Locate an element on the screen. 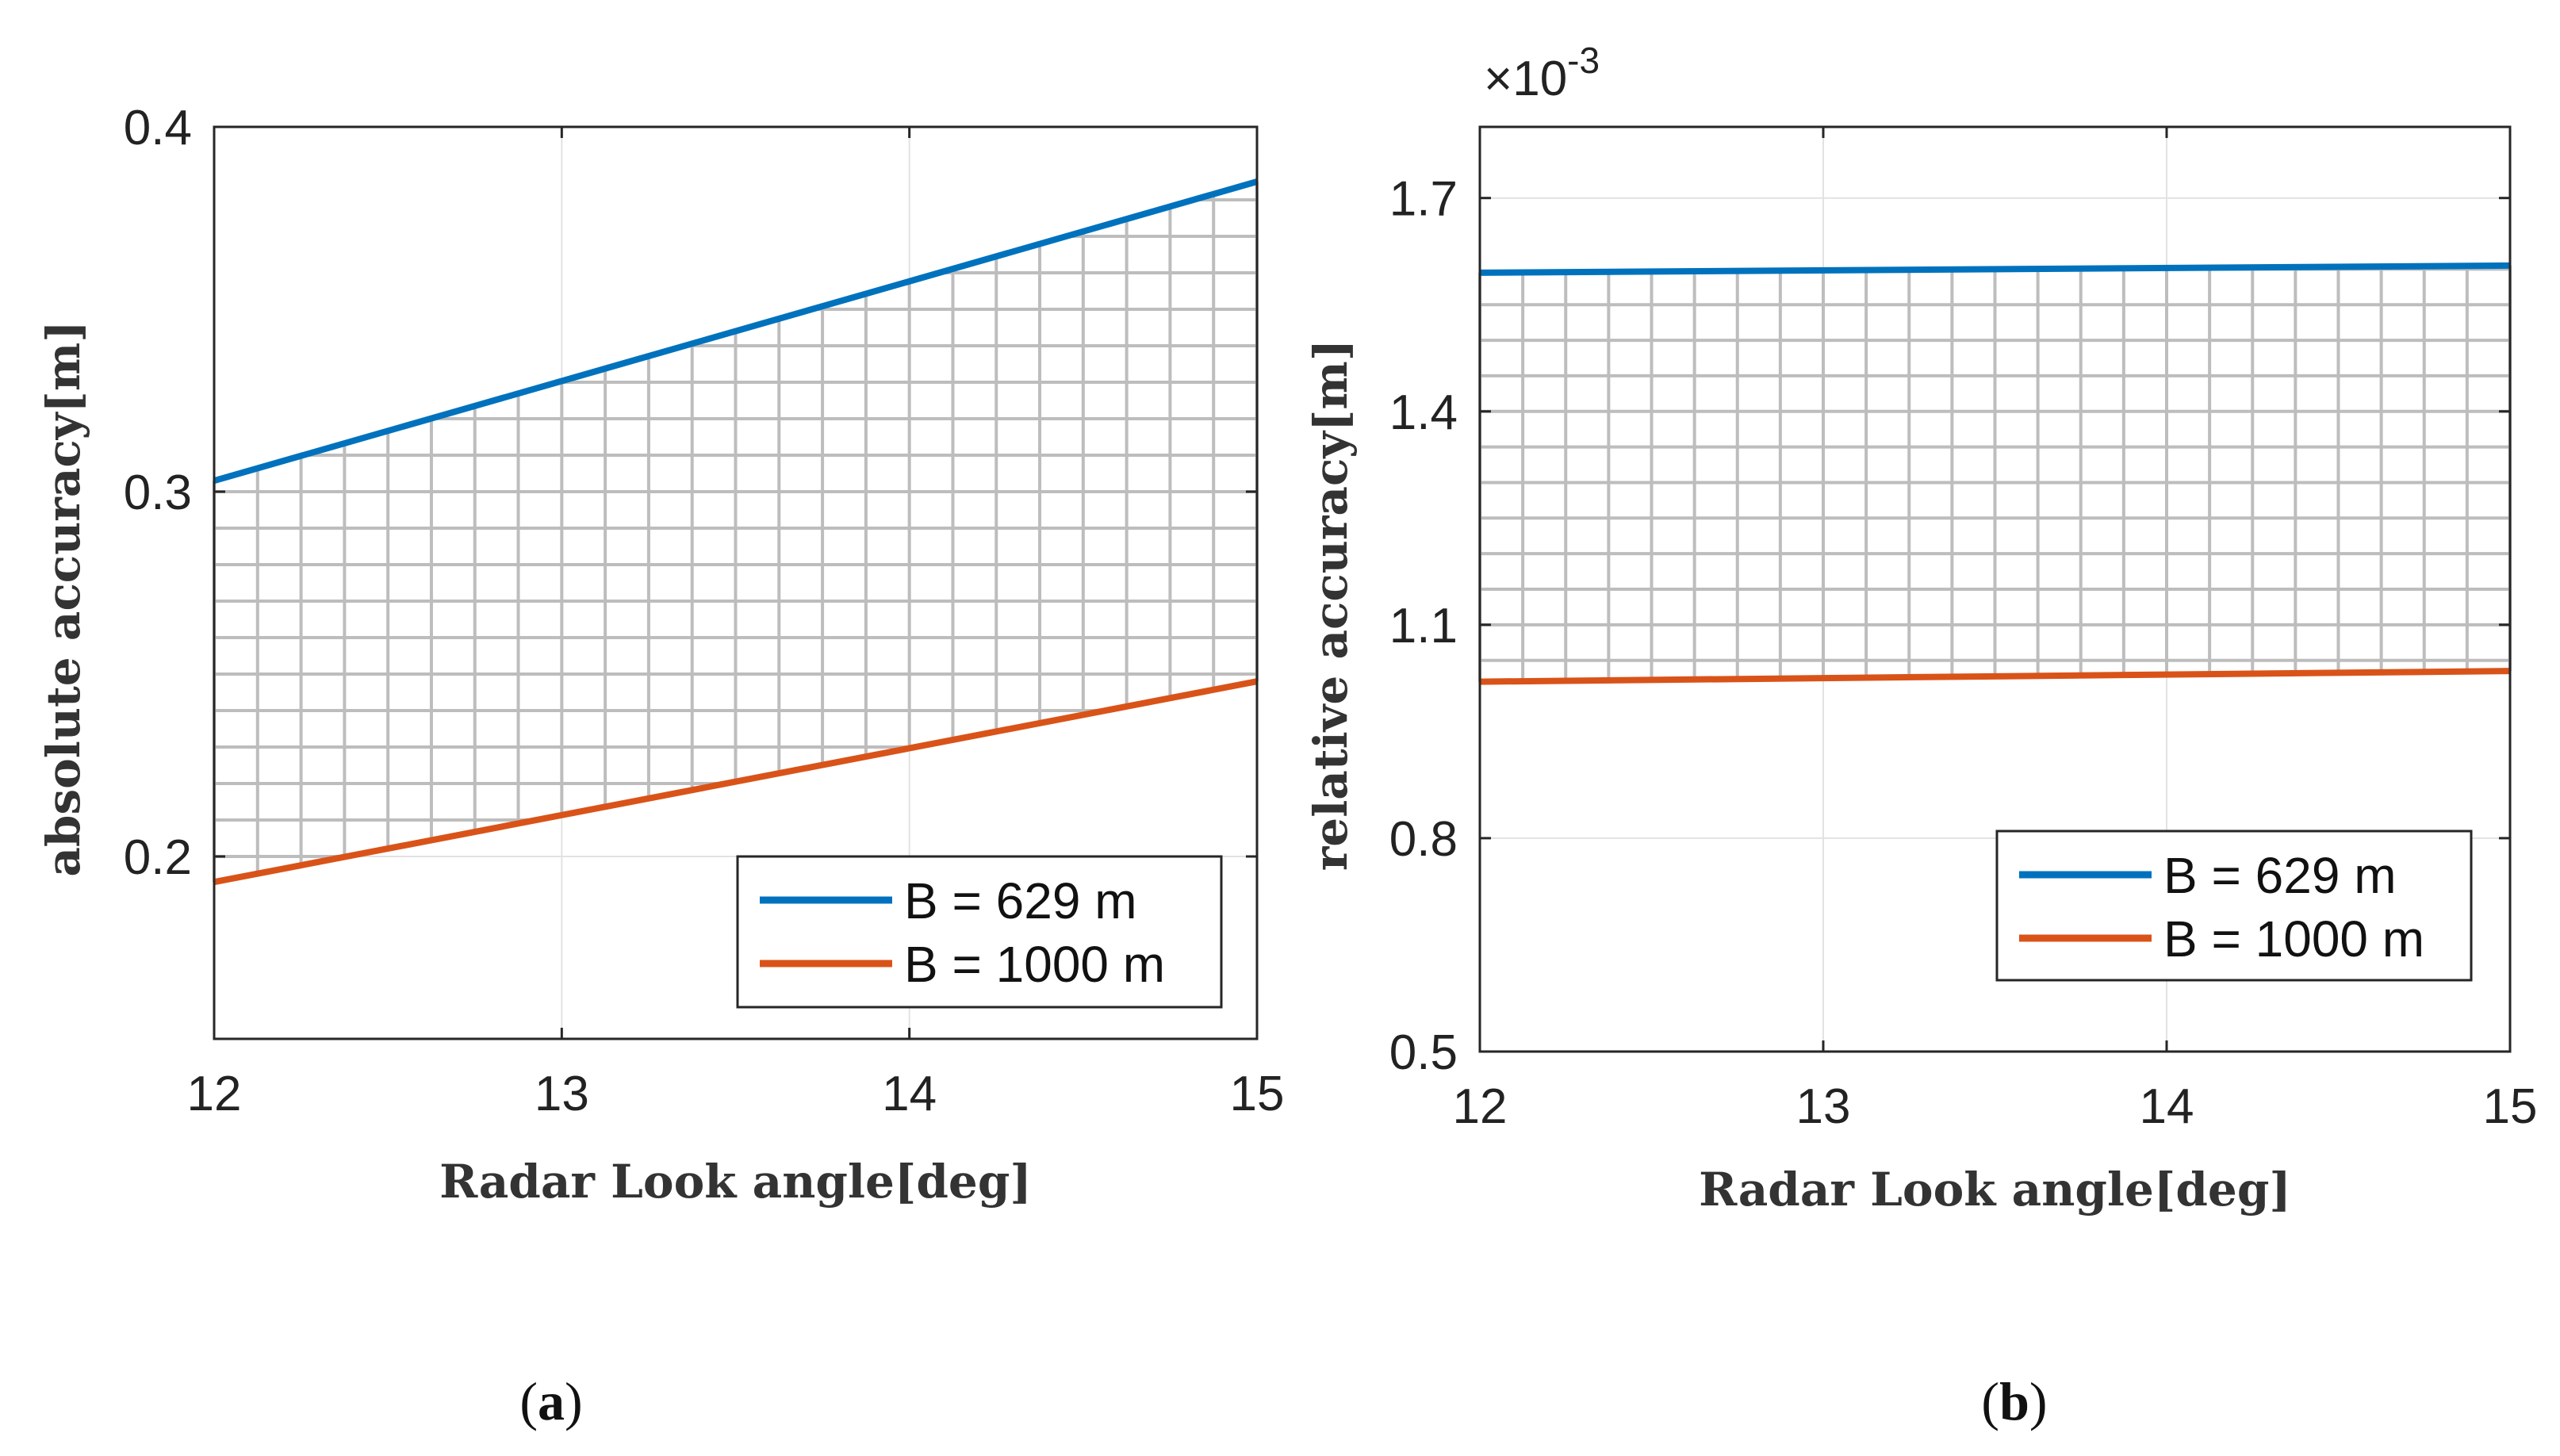  exponent-base: ×10 is located at coordinates (1526, 79).